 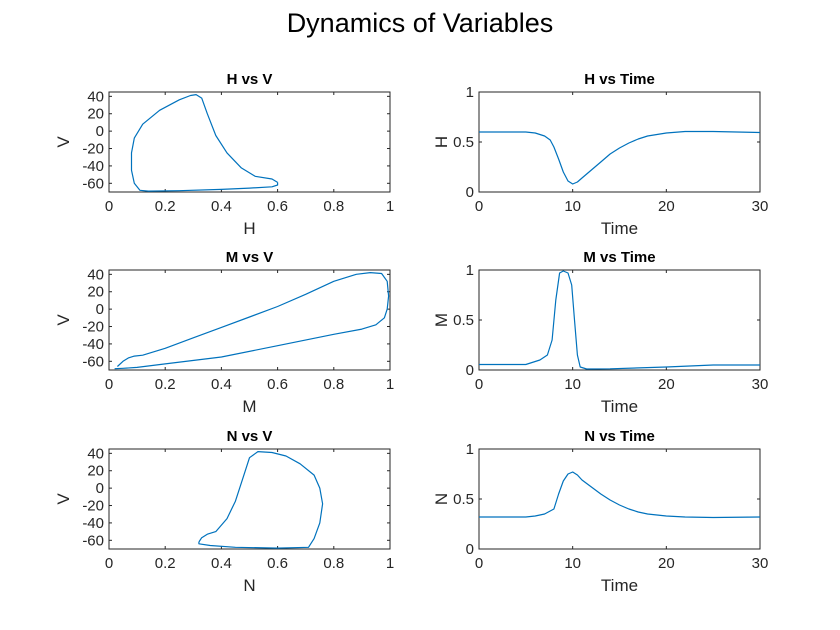 I want to click on subplot-title: M vs Time, so click(x=619, y=257).